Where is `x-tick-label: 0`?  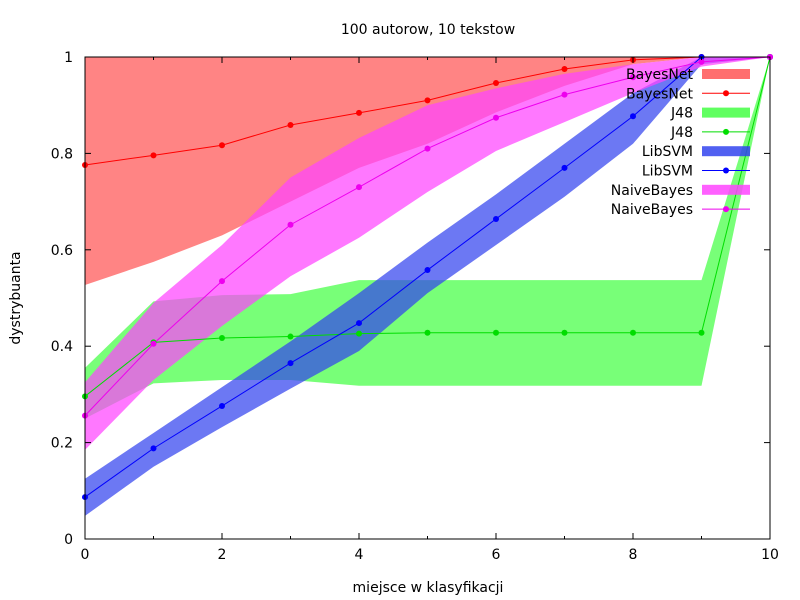
x-tick-label: 0 is located at coordinates (85, 555).